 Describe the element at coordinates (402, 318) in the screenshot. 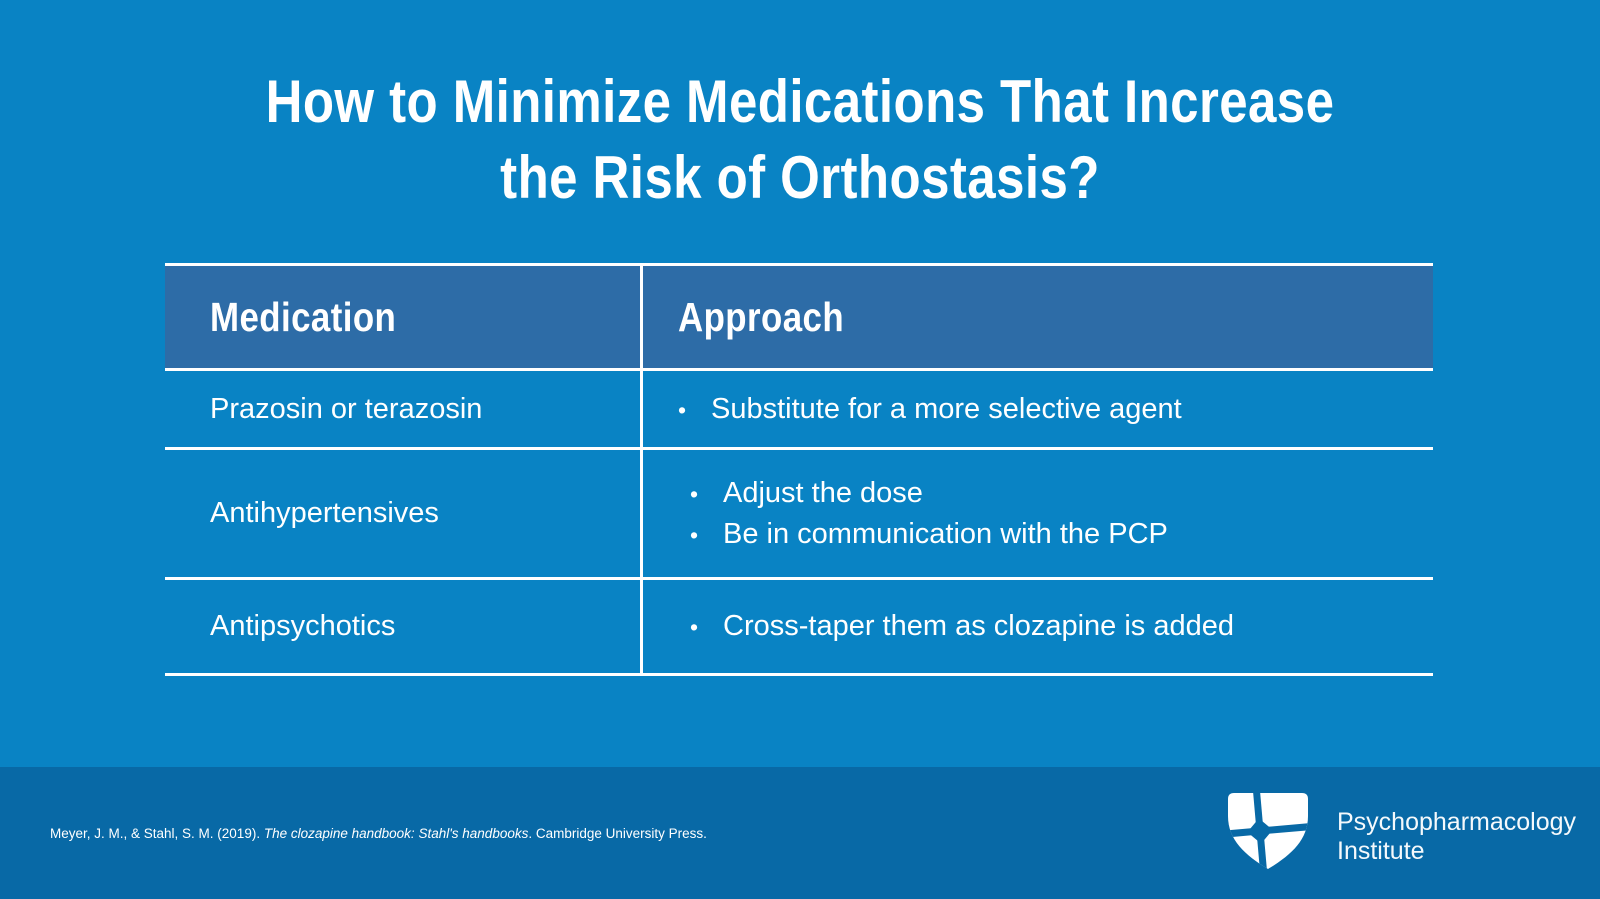

I see `table-header-medication: Medication` at that location.